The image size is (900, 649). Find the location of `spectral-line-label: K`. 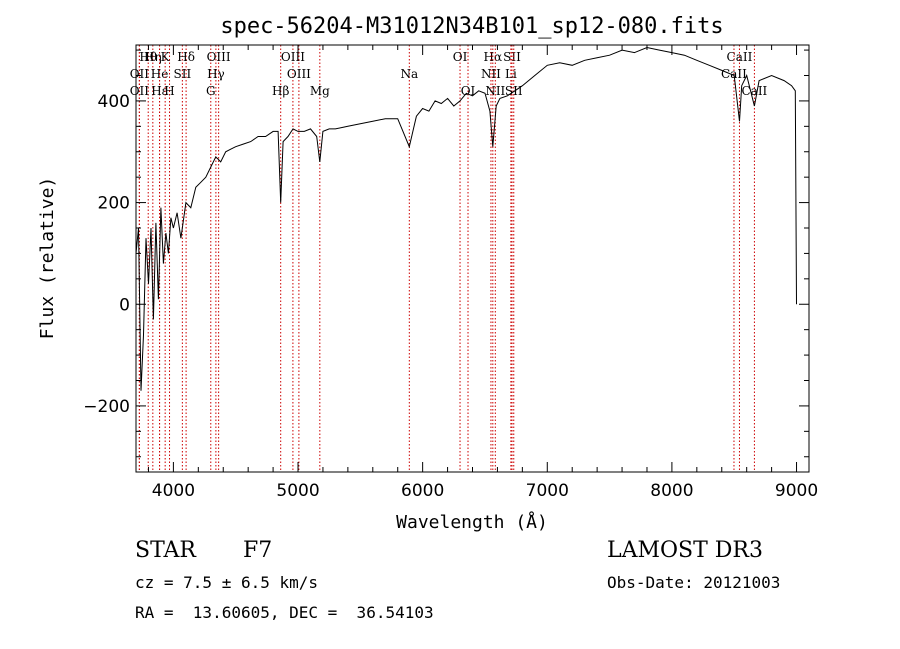

spectral-line-label: K is located at coordinates (166, 57).